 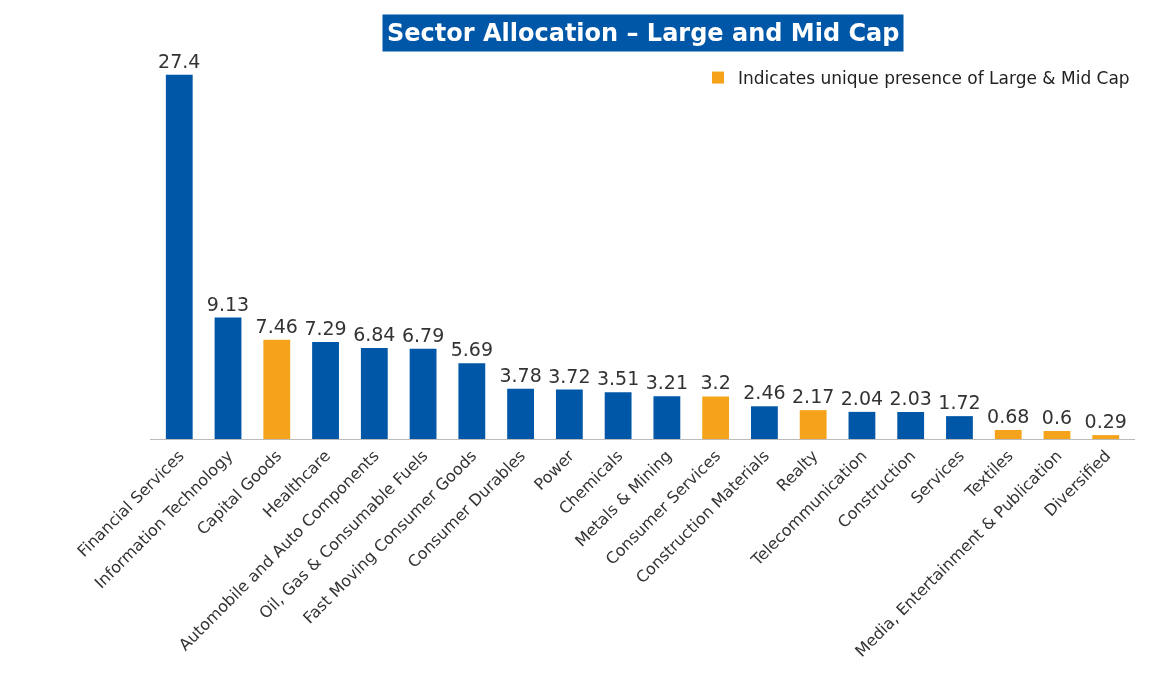 What do you see at coordinates (643, 33) in the screenshot?
I see `chart-title: Sector Allocation – Large and Mid Cap` at bounding box center [643, 33].